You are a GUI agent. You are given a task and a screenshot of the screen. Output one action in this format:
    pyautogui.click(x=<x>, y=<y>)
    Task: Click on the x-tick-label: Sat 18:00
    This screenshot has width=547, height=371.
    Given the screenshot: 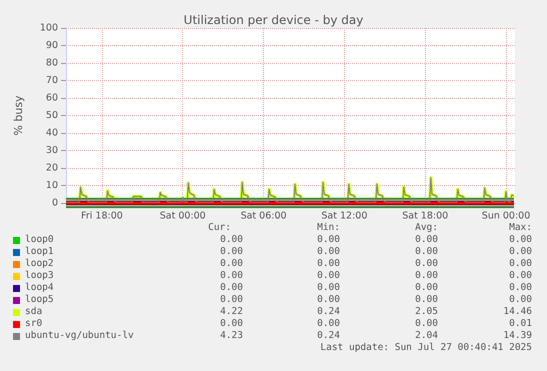 What is the action you would take?
    pyautogui.click(x=425, y=216)
    